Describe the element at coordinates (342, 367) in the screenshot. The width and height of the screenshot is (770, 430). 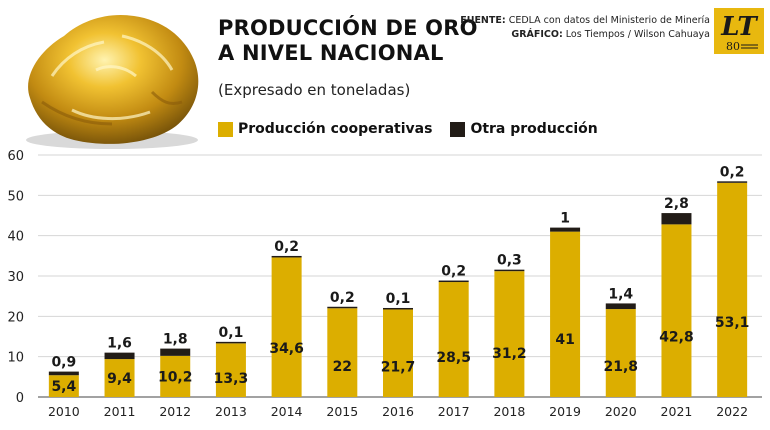
I see `data-label-cooperativas: 22` at that location.